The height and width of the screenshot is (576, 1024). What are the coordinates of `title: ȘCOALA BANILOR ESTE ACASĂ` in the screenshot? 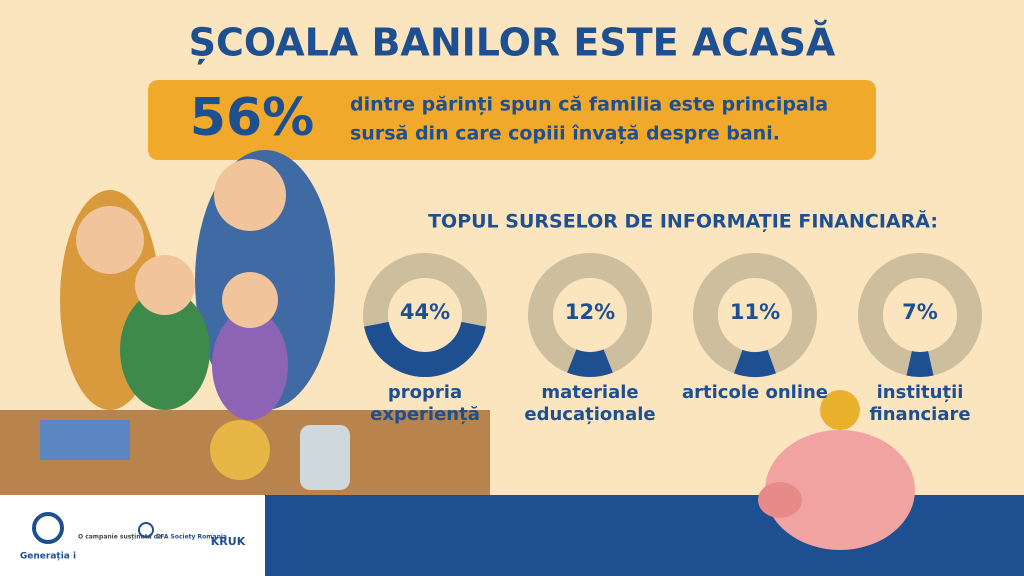 It's located at (512, 43).